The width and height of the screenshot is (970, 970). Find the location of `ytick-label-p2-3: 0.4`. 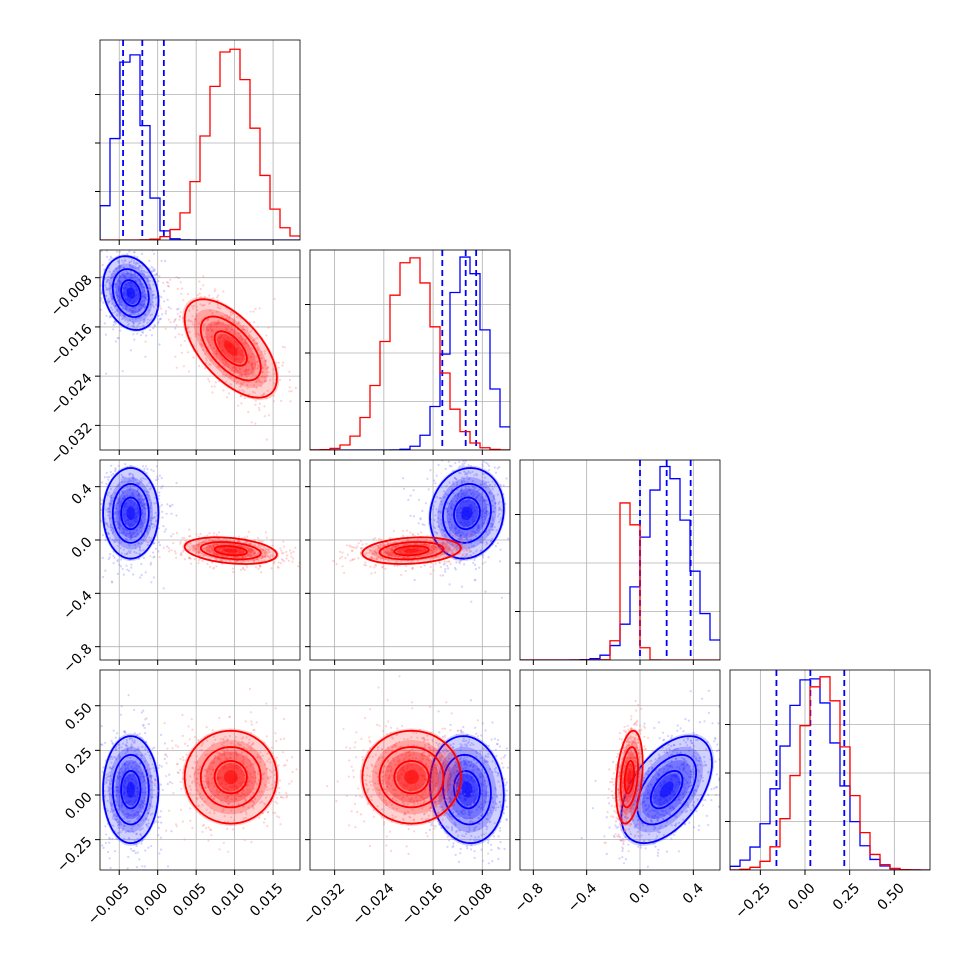

ytick-label-p2-3: 0.4 is located at coordinates (82, 494).